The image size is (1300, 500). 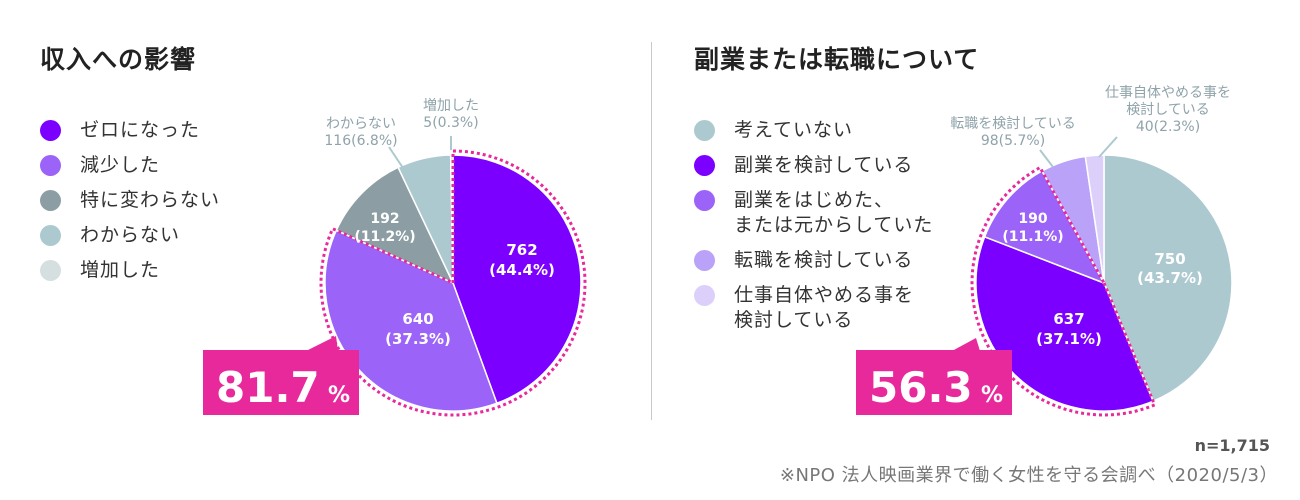 What do you see at coordinates (360, 141) in the screenshot?
I see `callout-value: 116(6.8%)` at bounding box center [360, 141].